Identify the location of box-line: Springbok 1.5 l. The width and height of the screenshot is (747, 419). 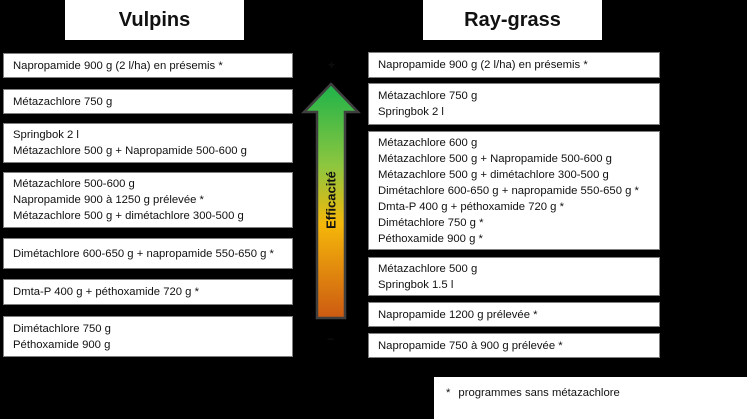
(416, 284).